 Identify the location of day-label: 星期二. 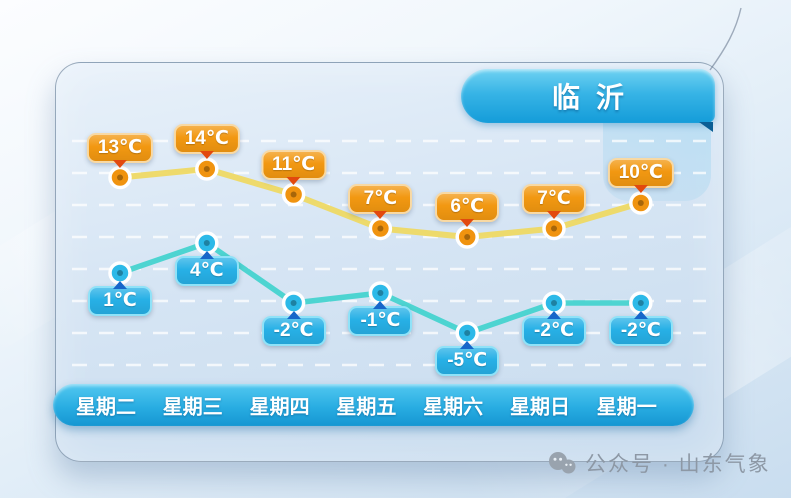
(106, 407).